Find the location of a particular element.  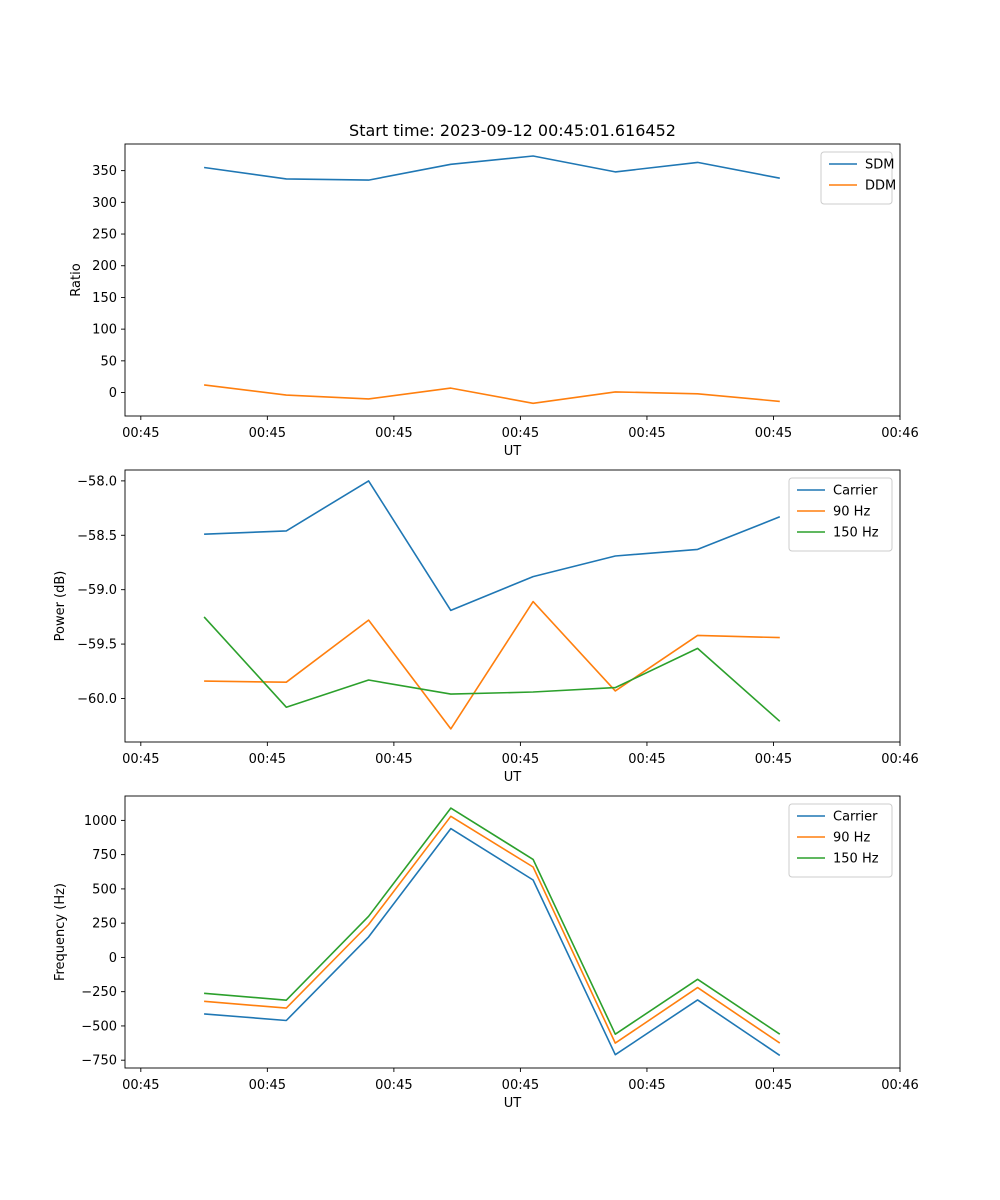

legend-label: SDM is located at coordinates (879, 165).